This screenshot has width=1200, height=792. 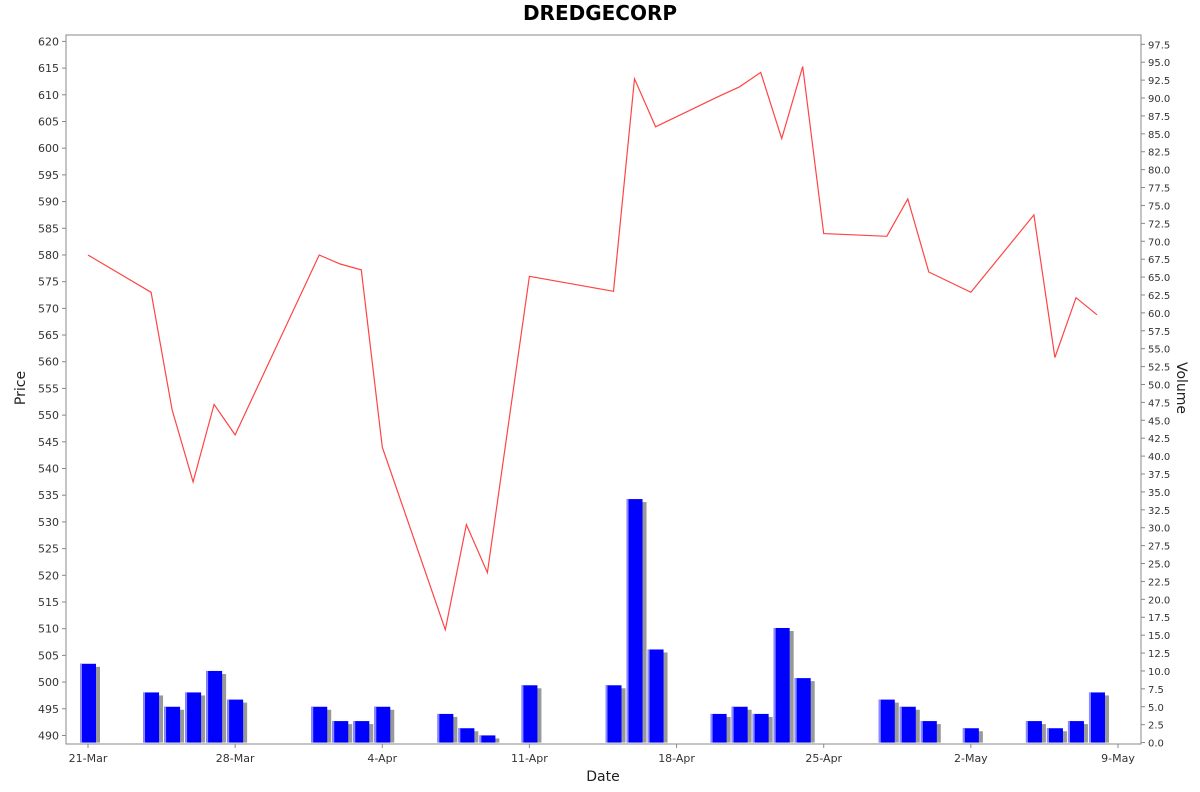 I want to click on y2-tick-label: 27.5, so click(x=1159, y=547).